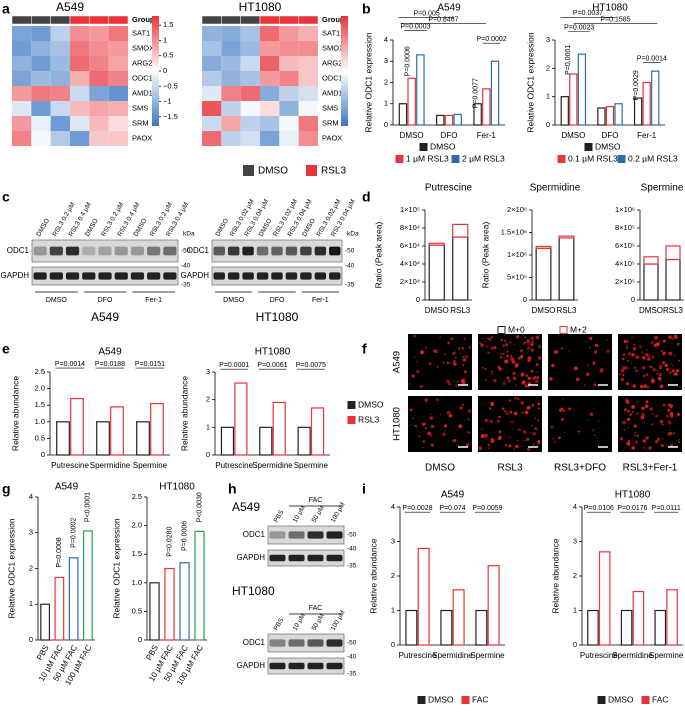 The width and height of the screenshot is (685, 712). Describe the element at coordinates (316, 608) in the screenshot. I see `header-label: FAC` at that location.